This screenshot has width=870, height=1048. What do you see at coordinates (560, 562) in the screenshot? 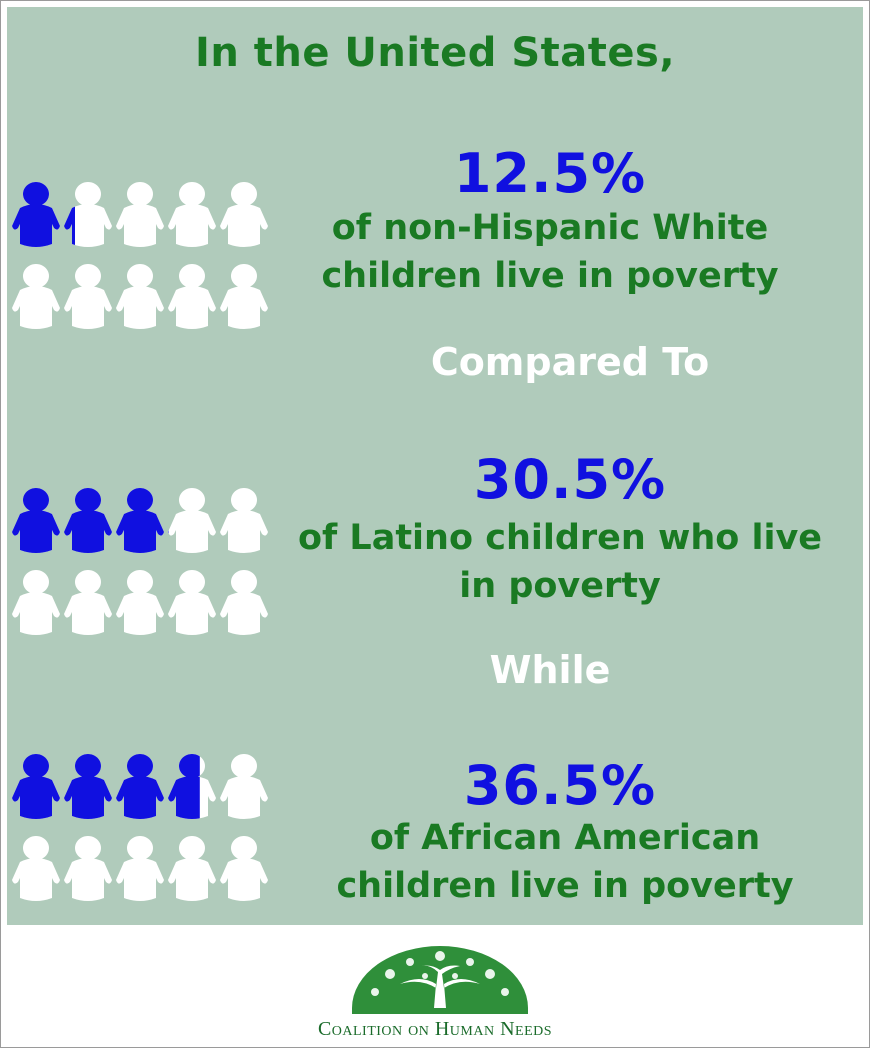
I see `stat-description-latino: of Latino children who live in poverty` at bounding box center [560, 562].